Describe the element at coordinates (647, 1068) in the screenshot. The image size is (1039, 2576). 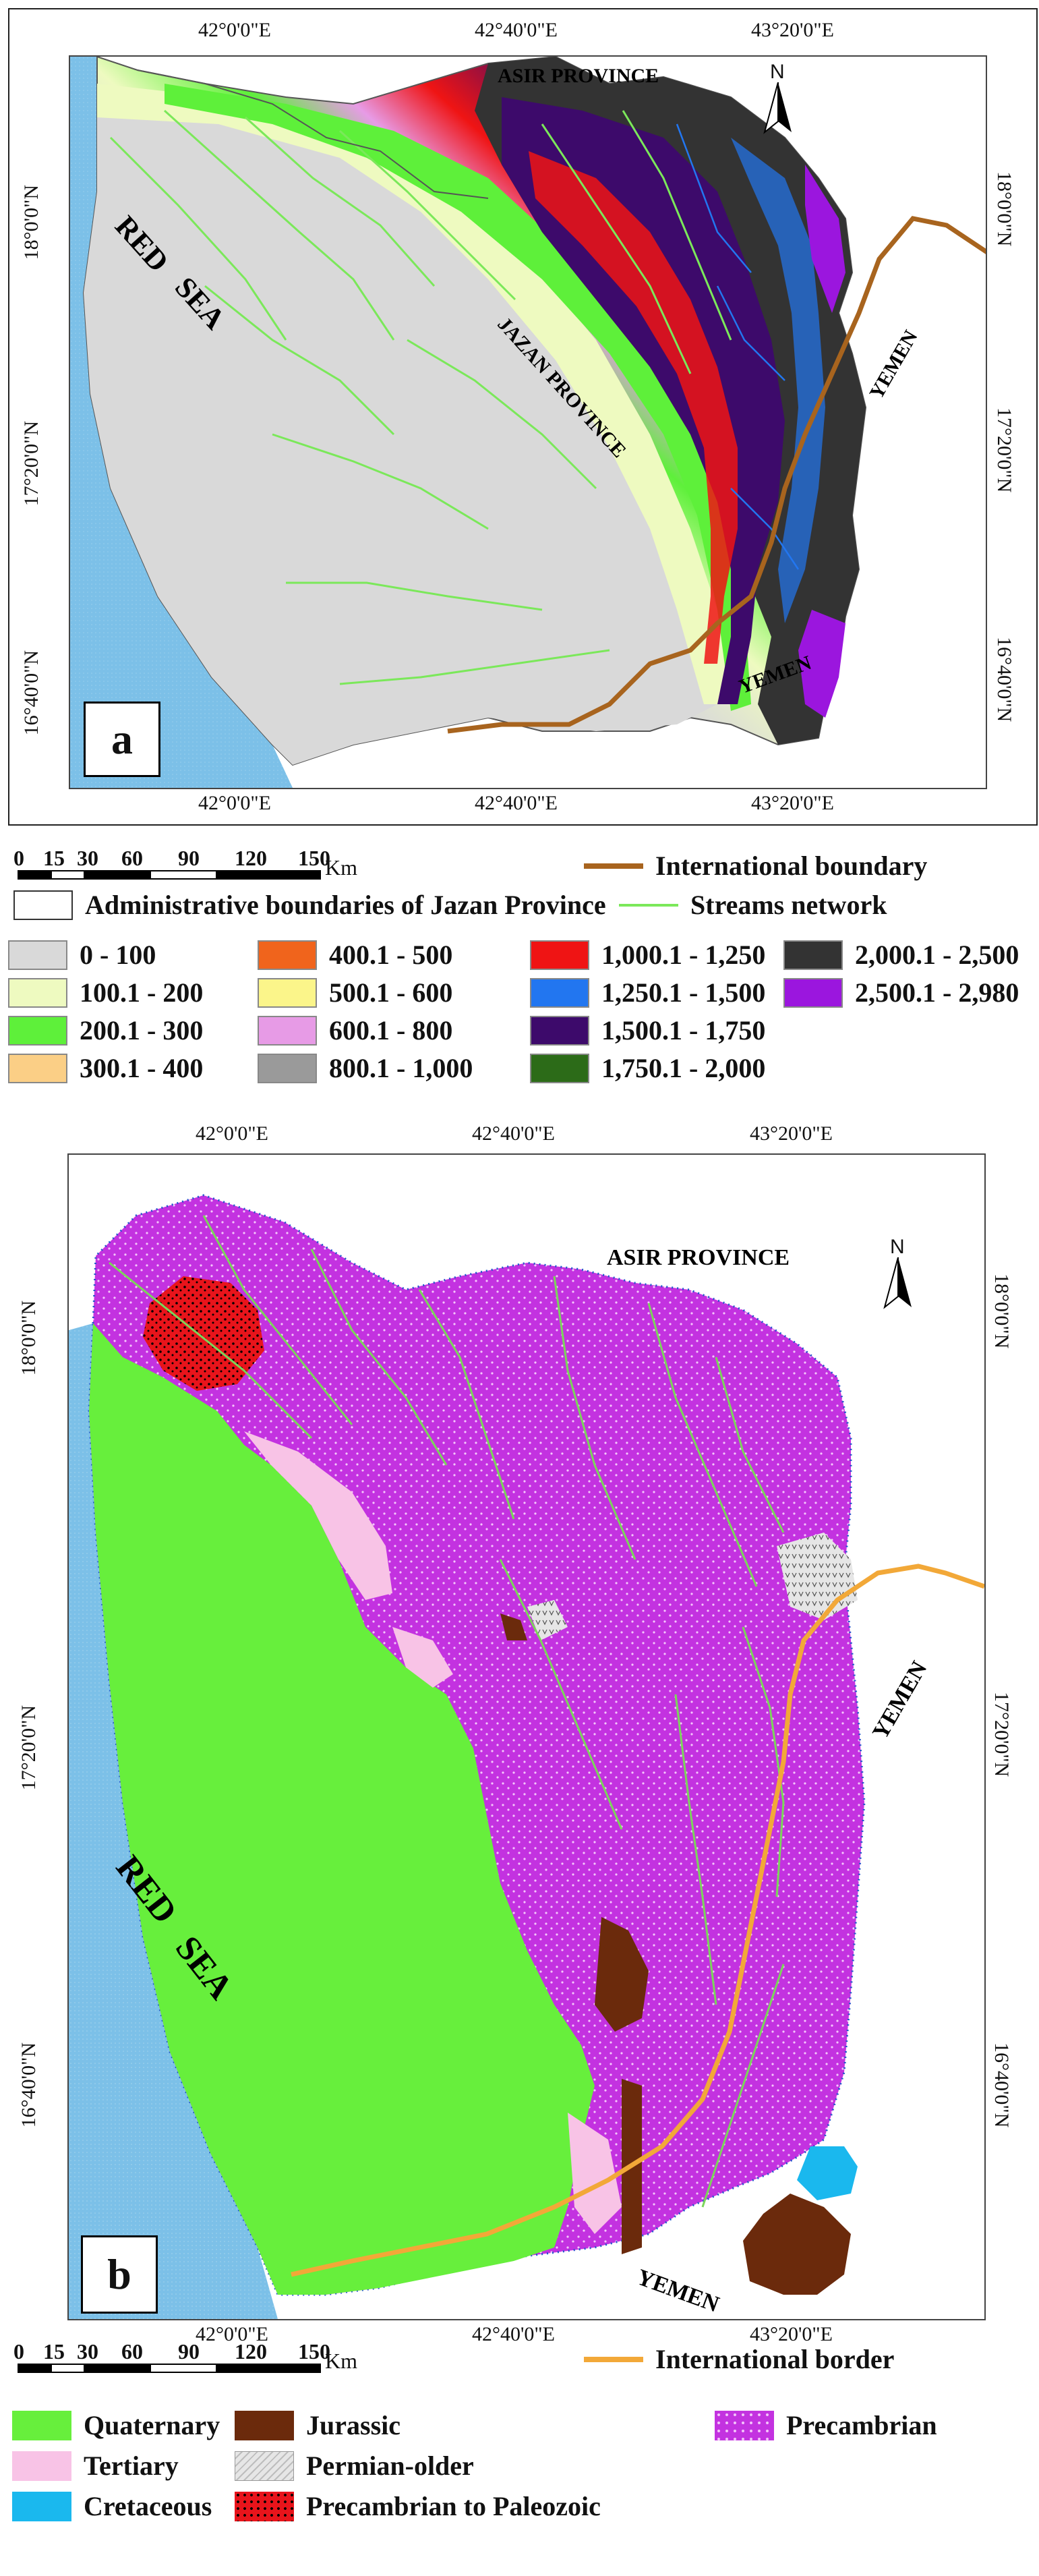
I see `legend-elev-class: 1,750.1 - 2,000` at that location.